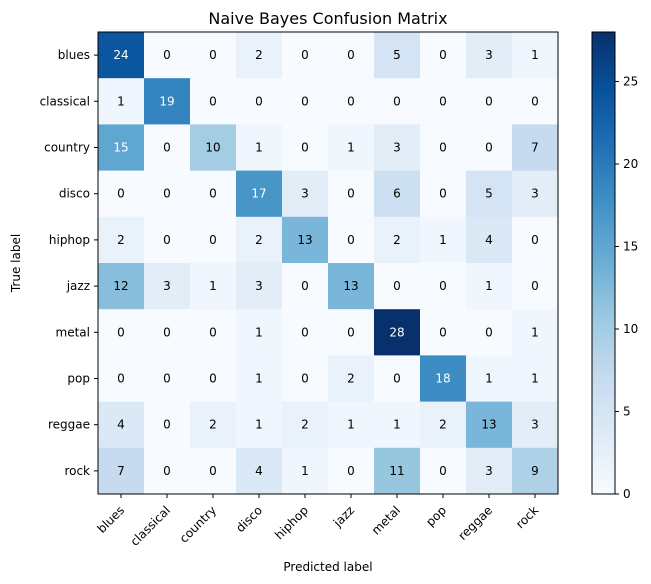 The width and height of the screenshot is (651, 584). Describe the element at coordinates (291, 522) in the screenshot. I see `x-tick-label: hiphop` at that location.